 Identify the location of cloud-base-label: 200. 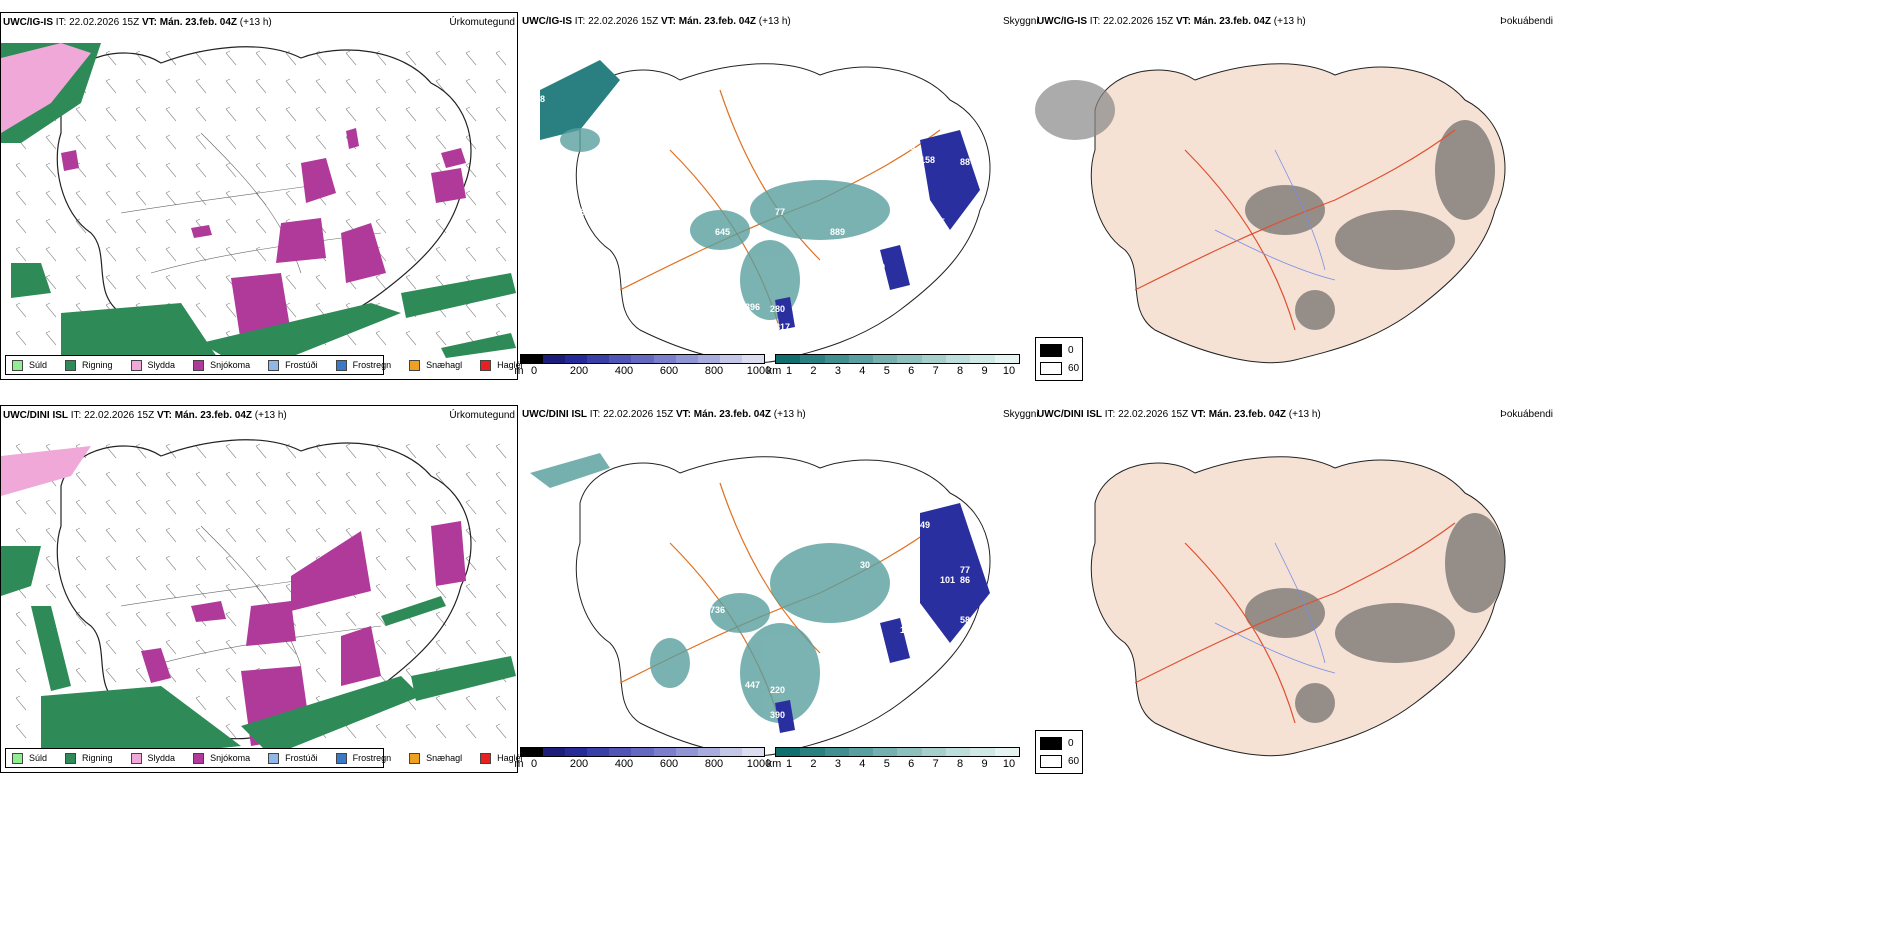
(867, 655).